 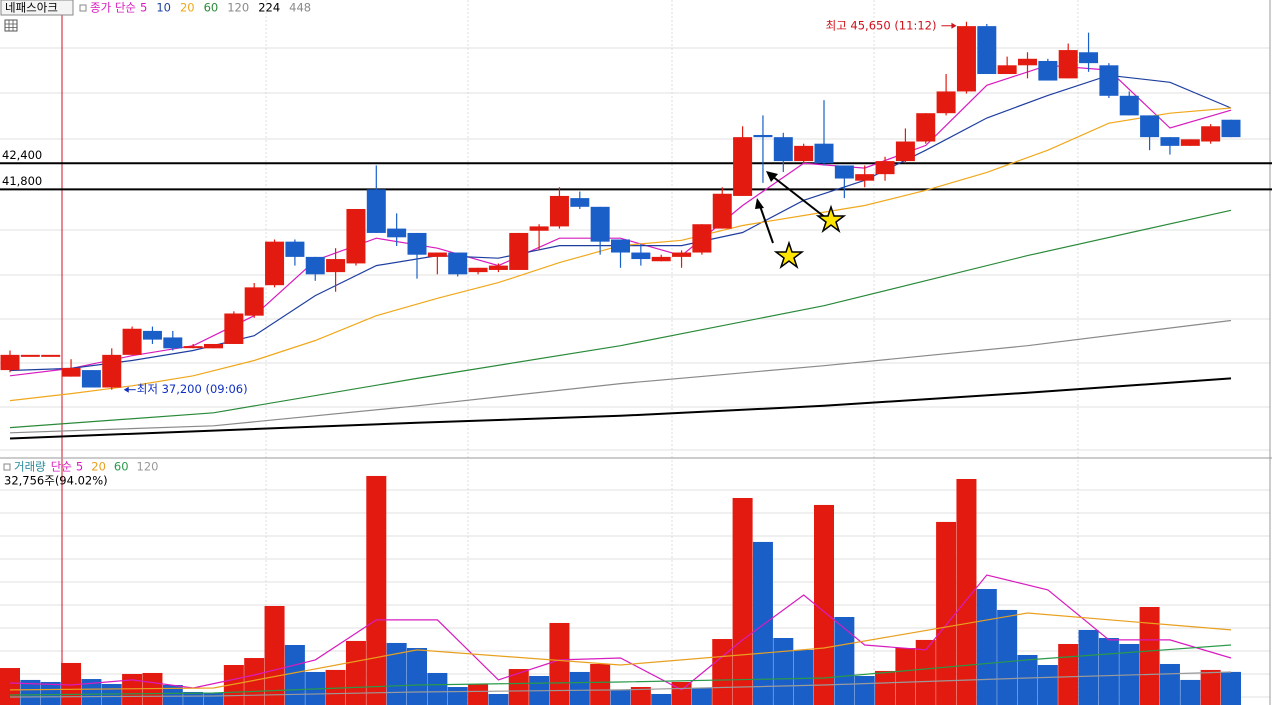 What do you see at coordinates (801, 220) in the screenshot?
I see `drawing-annotations` at bounding box center [801, 220].